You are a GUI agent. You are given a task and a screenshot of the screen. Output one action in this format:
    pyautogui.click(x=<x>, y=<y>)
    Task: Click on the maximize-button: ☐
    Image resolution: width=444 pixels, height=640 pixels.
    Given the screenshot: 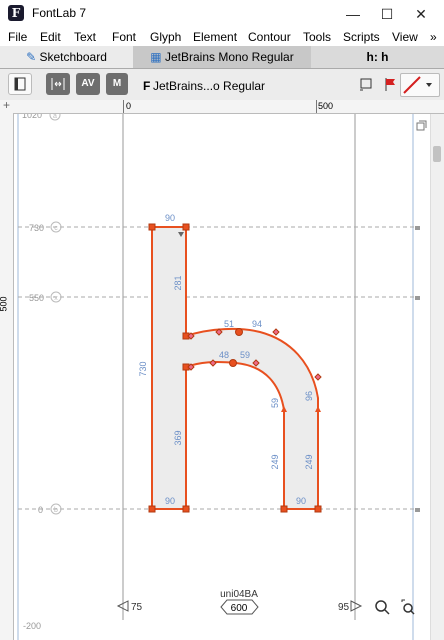 What is the action you would take?
    pyautogui.click(x=387, y=14)
    